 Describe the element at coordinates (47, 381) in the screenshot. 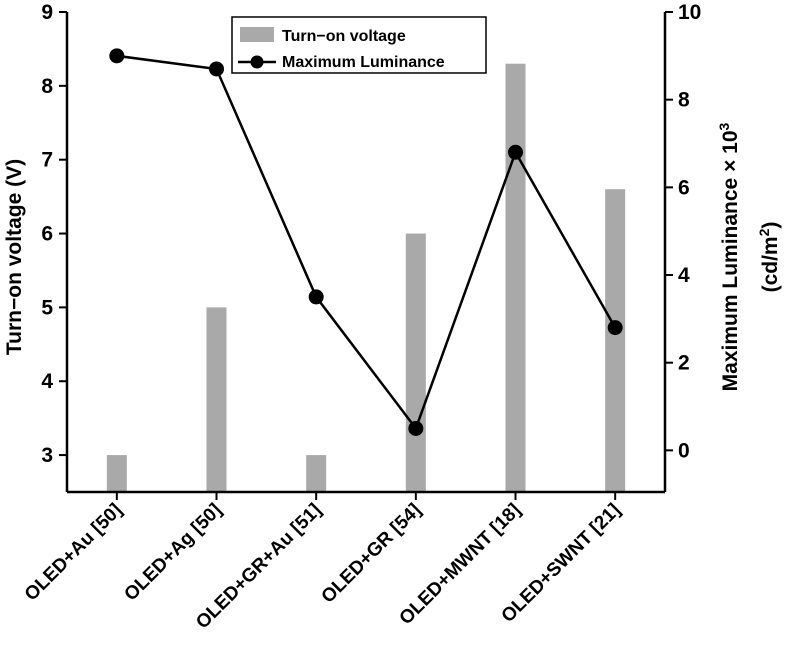

I see `y-left-tick-label-1: 4` at that location.